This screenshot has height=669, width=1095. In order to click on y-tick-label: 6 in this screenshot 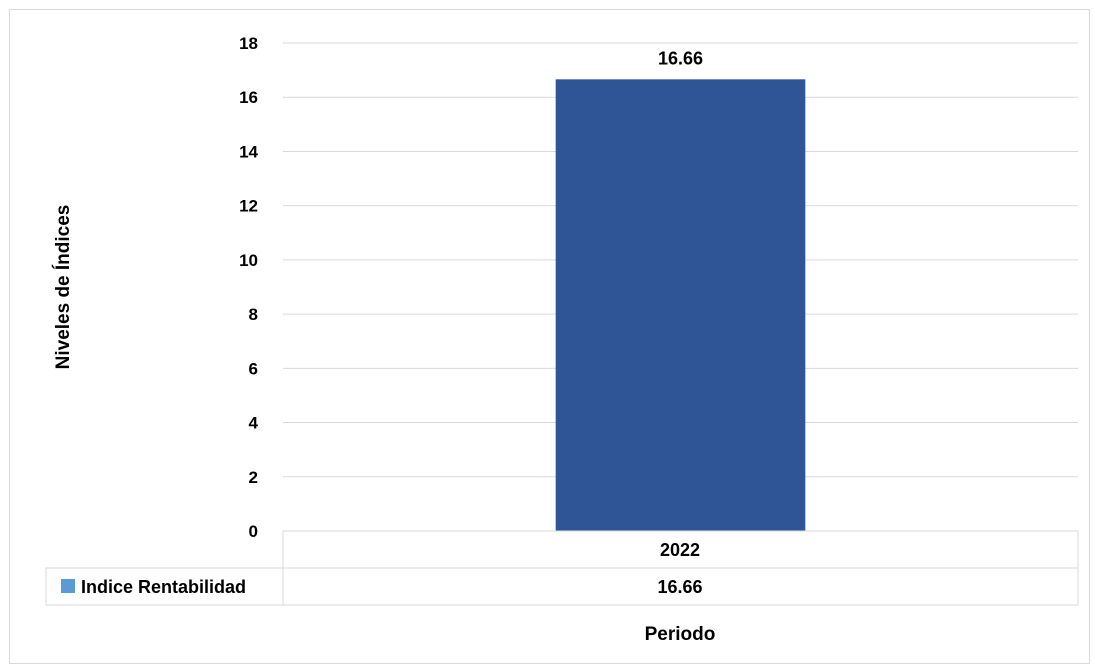, I will do `click(253, 368)`.